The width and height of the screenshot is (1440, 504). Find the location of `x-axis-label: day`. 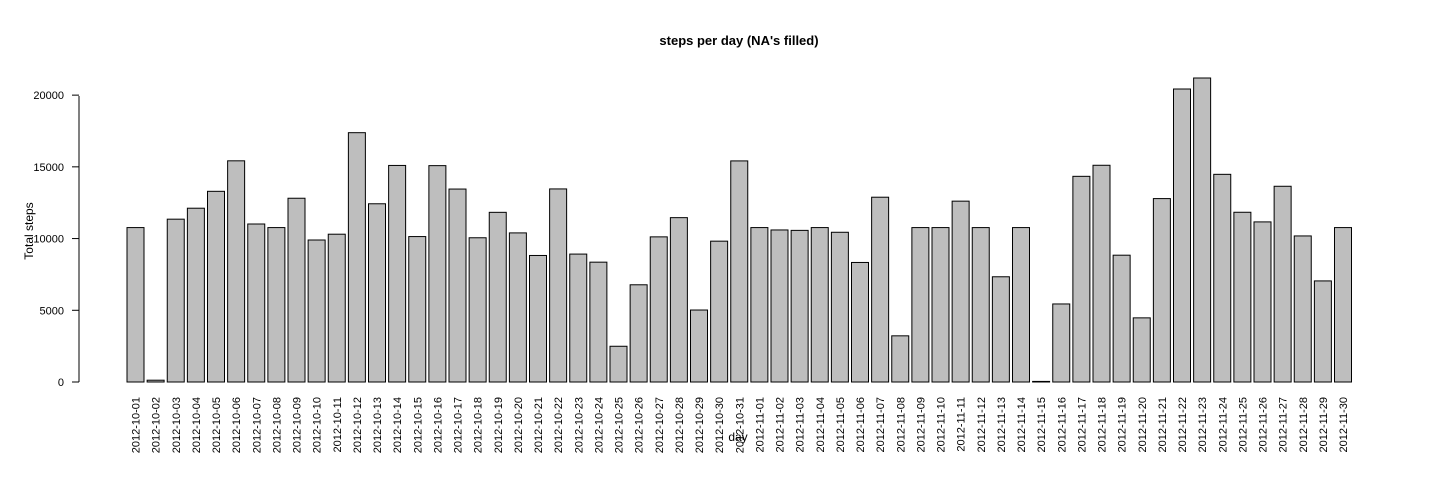

x-axis-label: day is located at coordinates (737, 437).